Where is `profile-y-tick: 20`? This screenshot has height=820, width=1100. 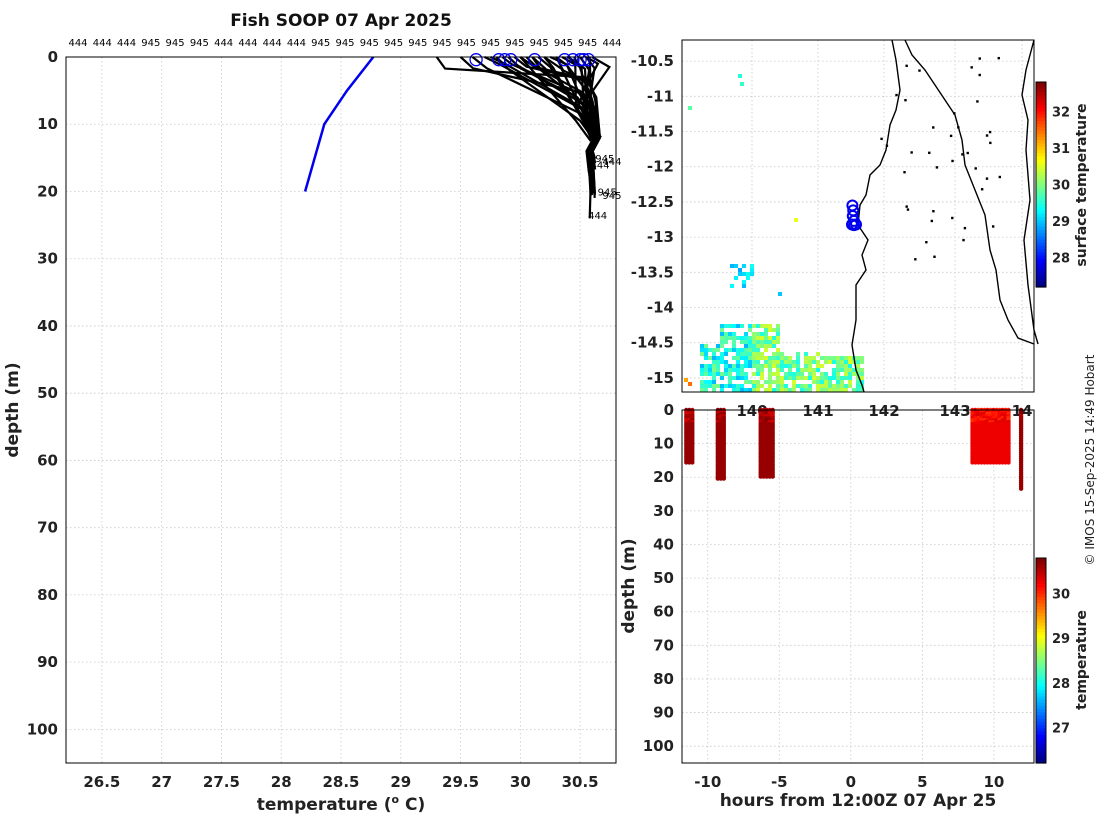
profile-y-tick: 20 is located at coordinates (47, 191).